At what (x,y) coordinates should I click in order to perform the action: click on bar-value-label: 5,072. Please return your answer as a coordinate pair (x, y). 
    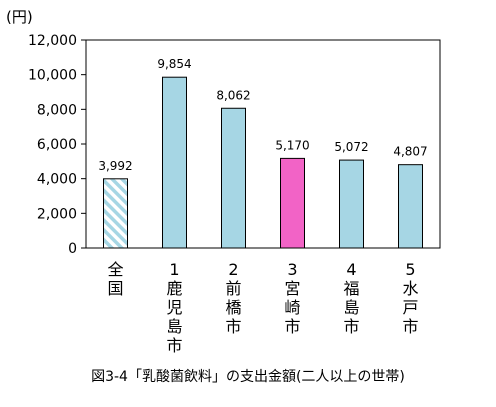
    Looking at the image, I should click on (351, 147).